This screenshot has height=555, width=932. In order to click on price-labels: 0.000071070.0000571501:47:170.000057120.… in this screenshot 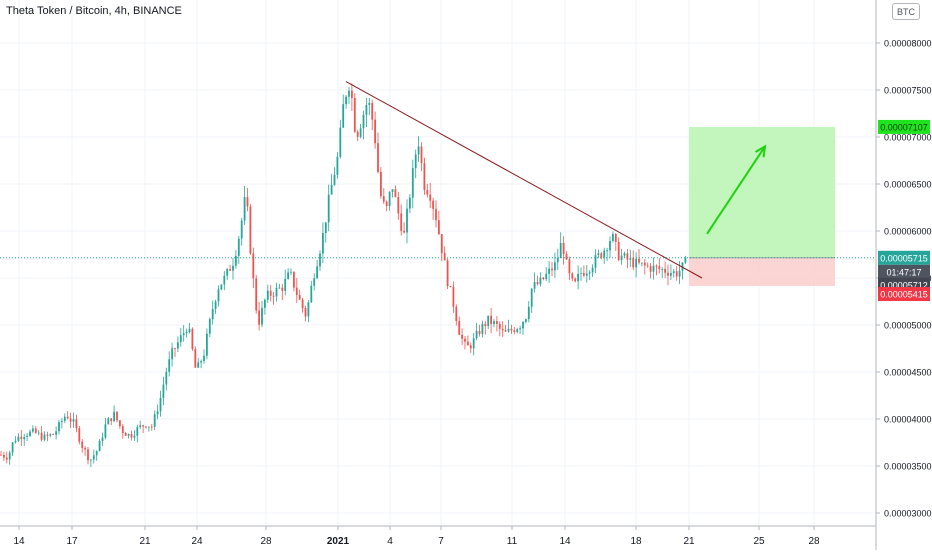, I will do `click(904, 210)`.